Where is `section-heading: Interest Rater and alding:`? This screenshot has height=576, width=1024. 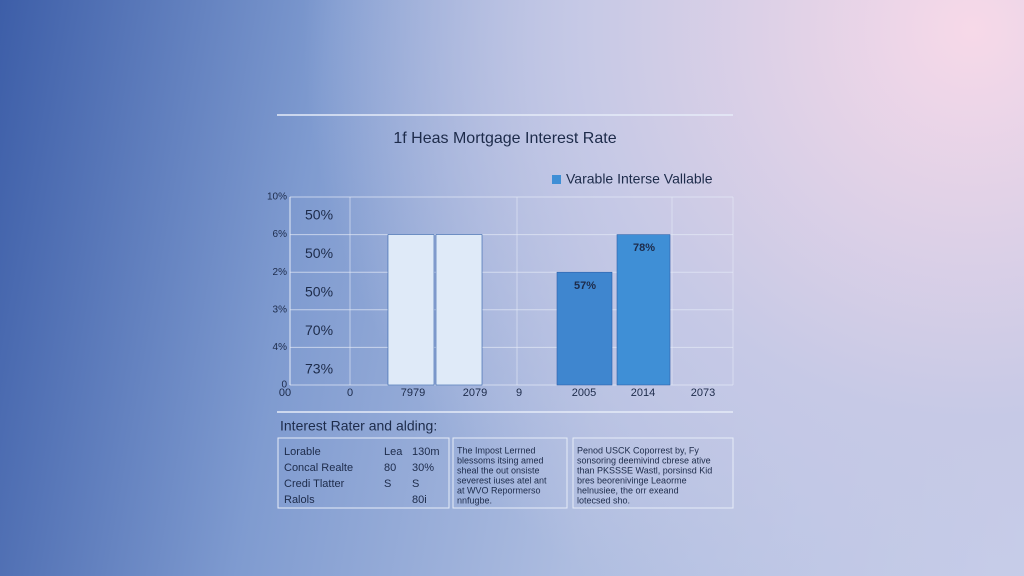 section-heading: Interest Rater and alding: is located at coordinates (358, 426).